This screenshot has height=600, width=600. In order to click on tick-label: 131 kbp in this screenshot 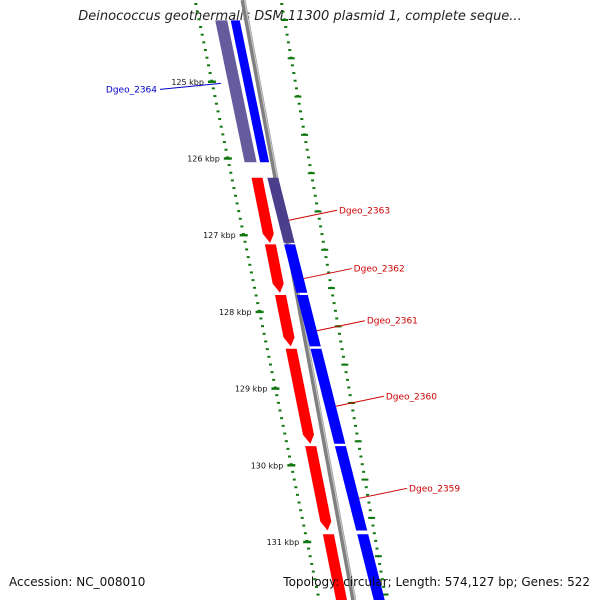, I will do `click(283, 542)`.